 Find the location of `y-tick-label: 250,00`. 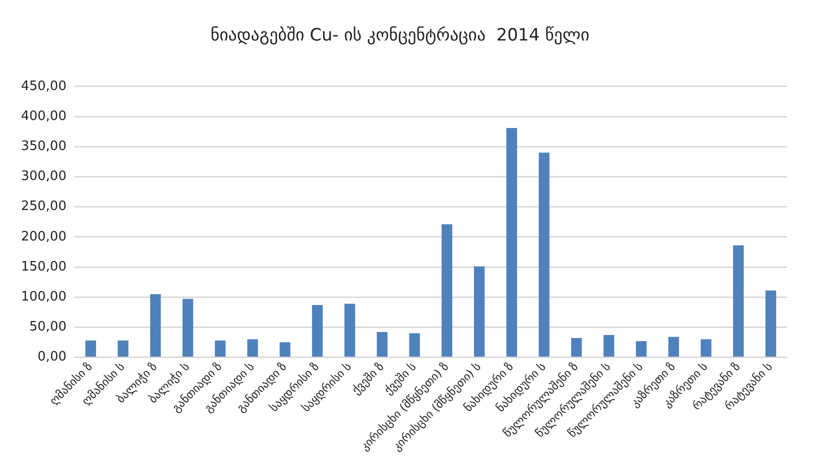

y-tick-label: 250,00 is located at coordinates (43, 206).